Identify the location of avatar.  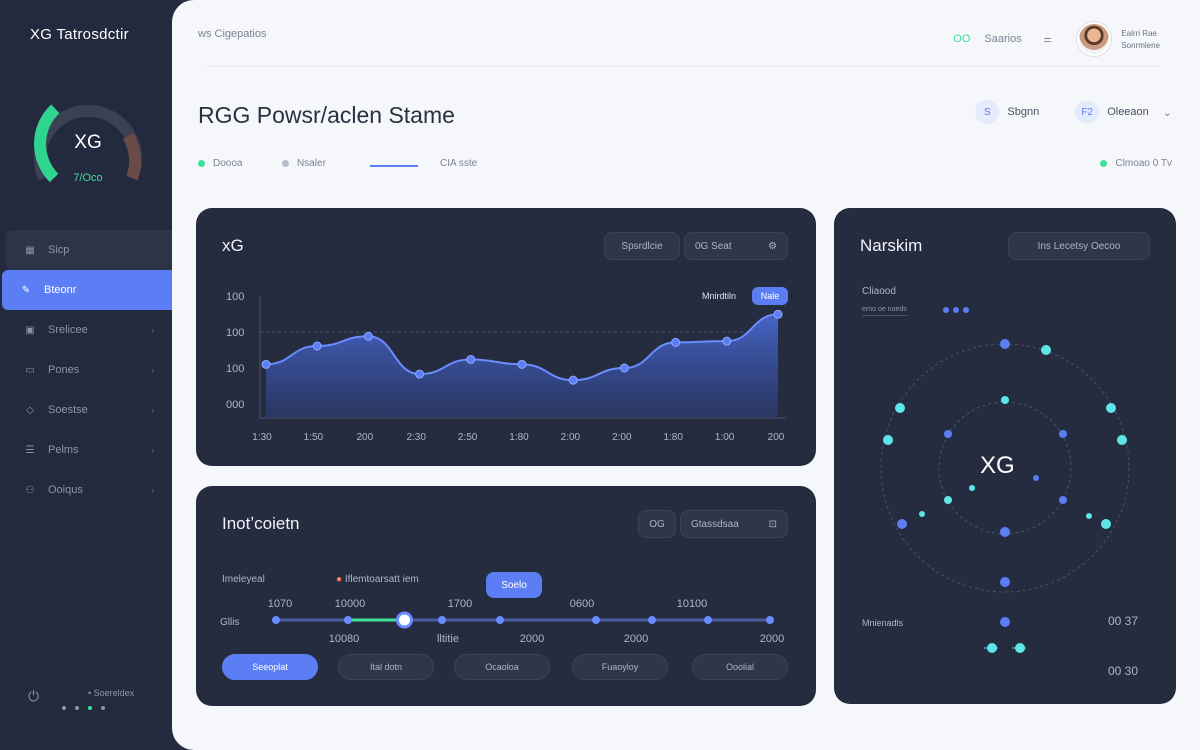
(1094, 39).